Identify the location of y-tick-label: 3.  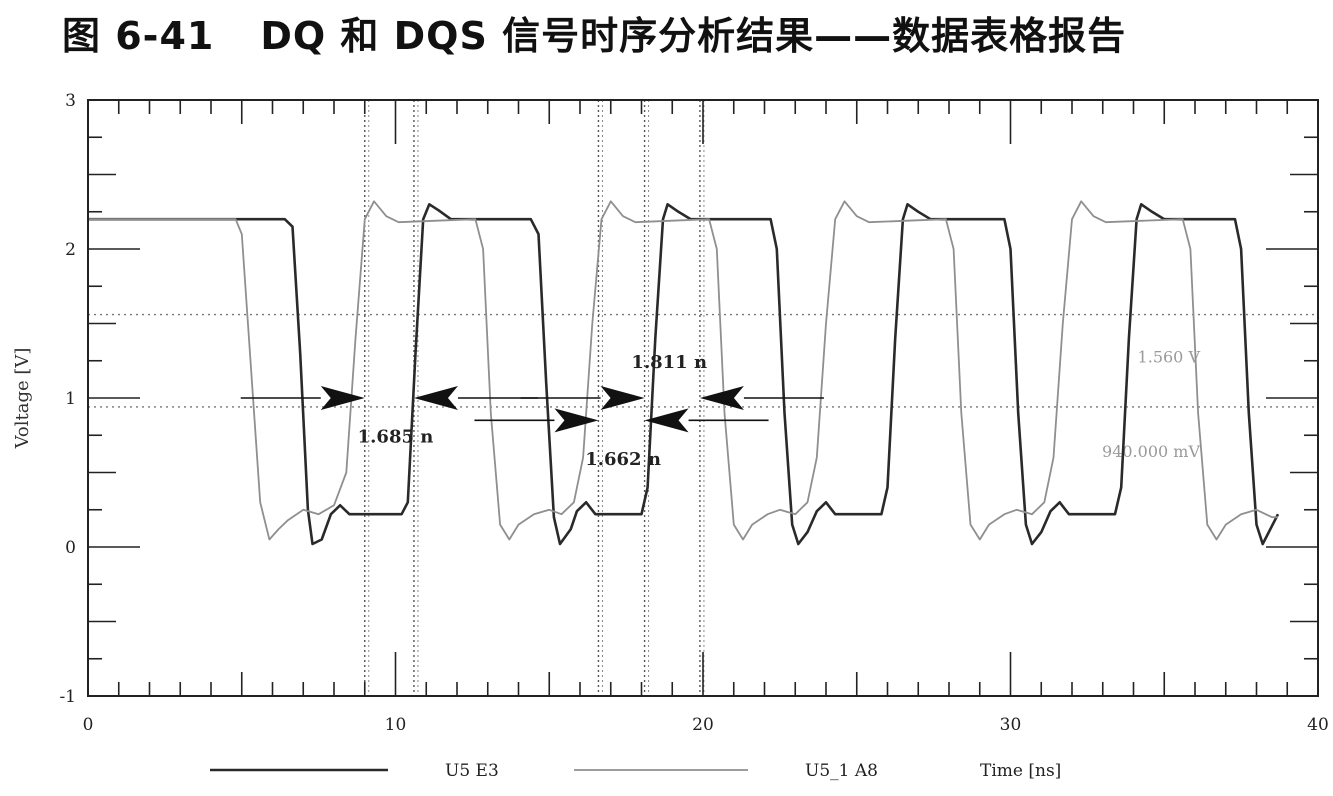
(70, 101).